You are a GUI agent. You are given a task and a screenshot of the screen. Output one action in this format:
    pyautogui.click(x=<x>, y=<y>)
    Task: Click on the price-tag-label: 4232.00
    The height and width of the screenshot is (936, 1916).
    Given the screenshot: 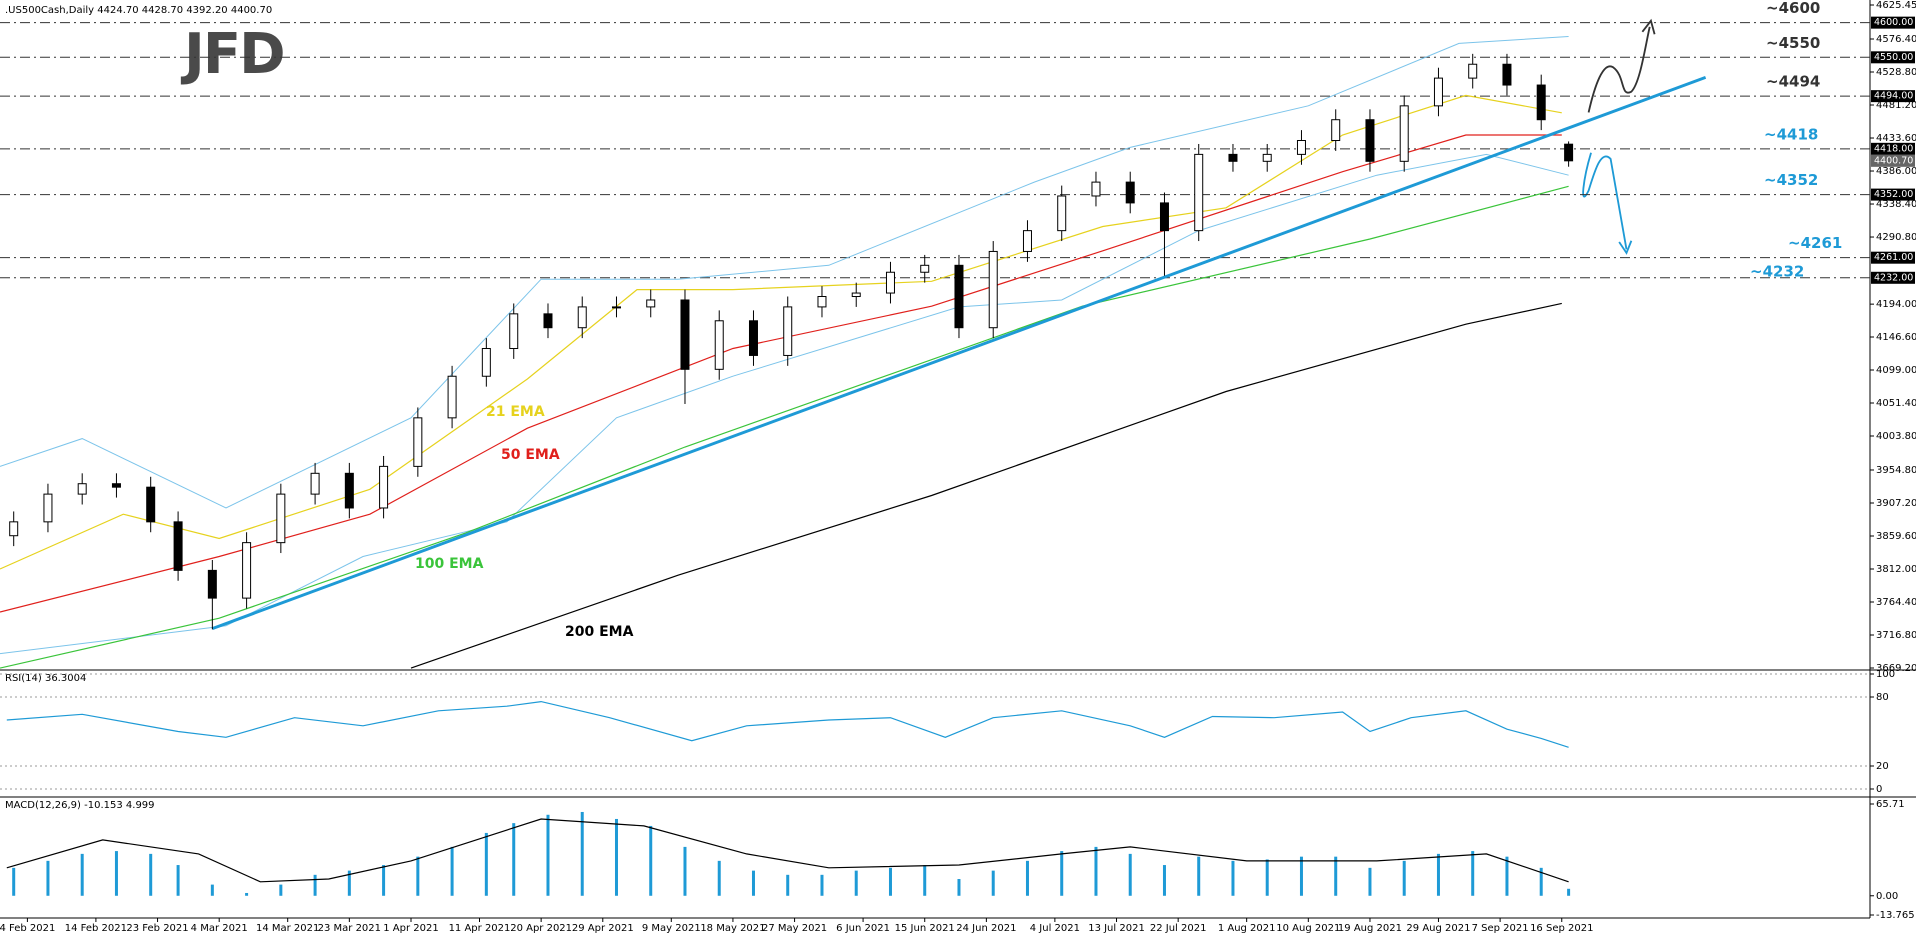 What is the action you would take?
    pyautogui.click(x=1893, y=277)
    